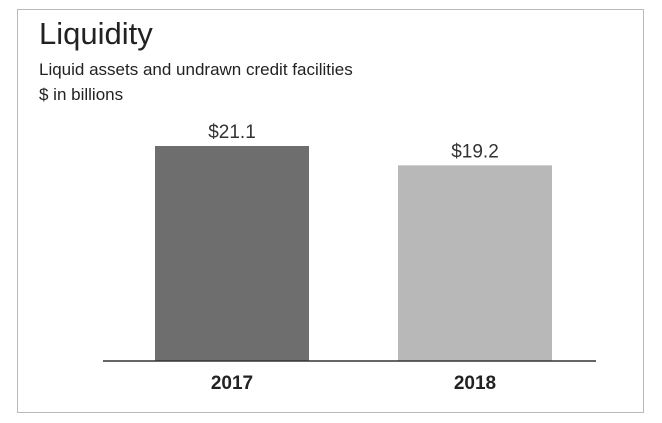 The image size is (662, 423). What do you see at coordinates (475, 263) in the screenshot?
I see `bar-2018` at bounding box center [475, 263].